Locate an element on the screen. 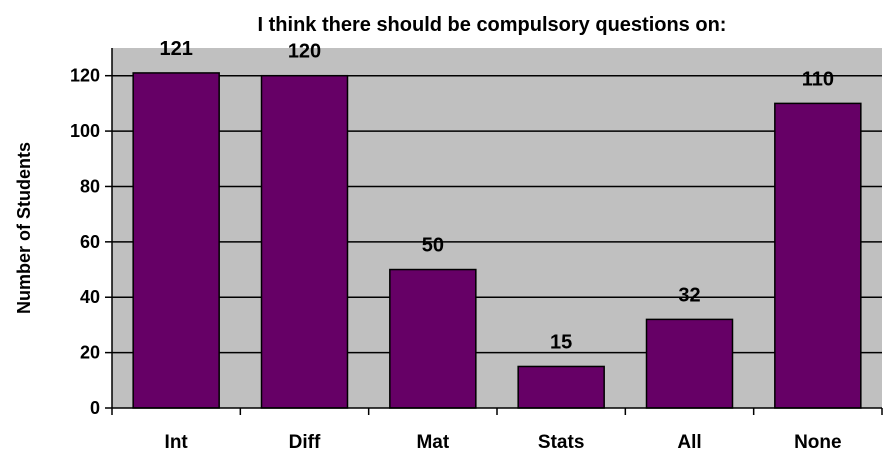  data-label-none: 110 is located at coordinates (818, 79).